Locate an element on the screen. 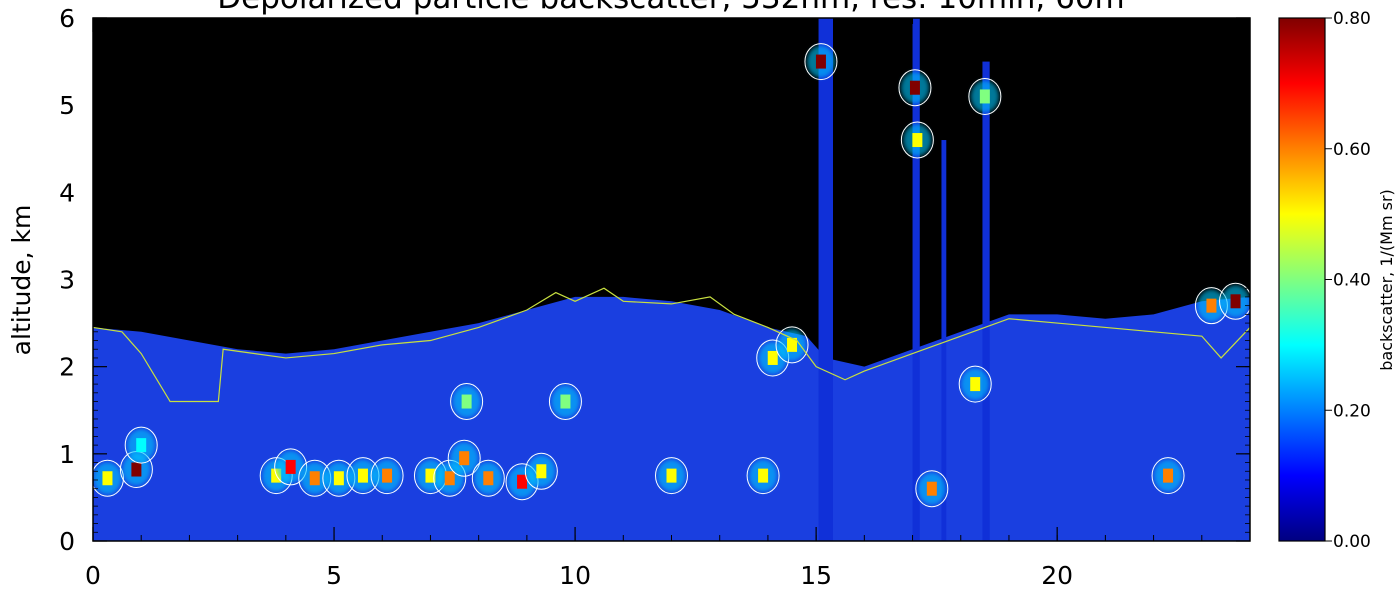  cloud-columns is located at coordinates (904, 279).